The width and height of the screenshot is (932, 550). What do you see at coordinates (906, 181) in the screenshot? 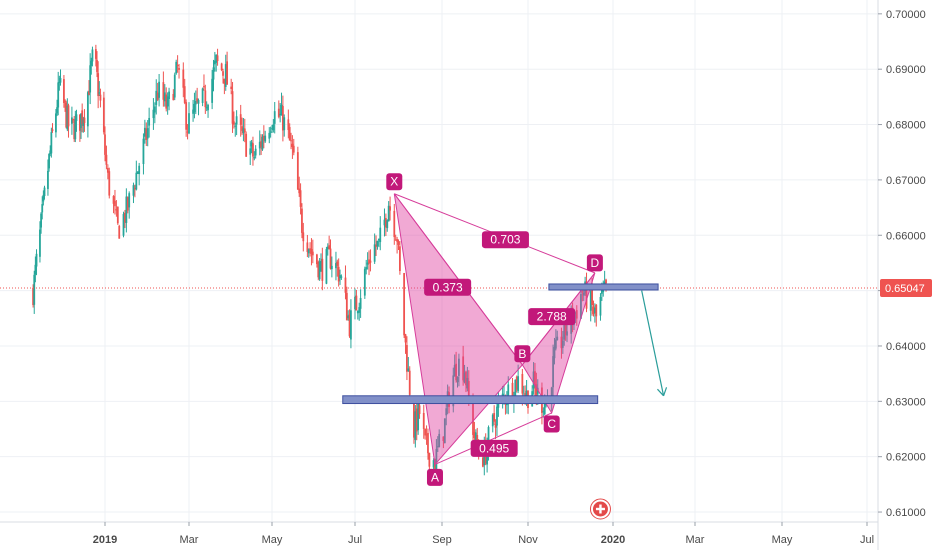
I see `y-tick-label: 0.67000` at bounding box center [906, 181].